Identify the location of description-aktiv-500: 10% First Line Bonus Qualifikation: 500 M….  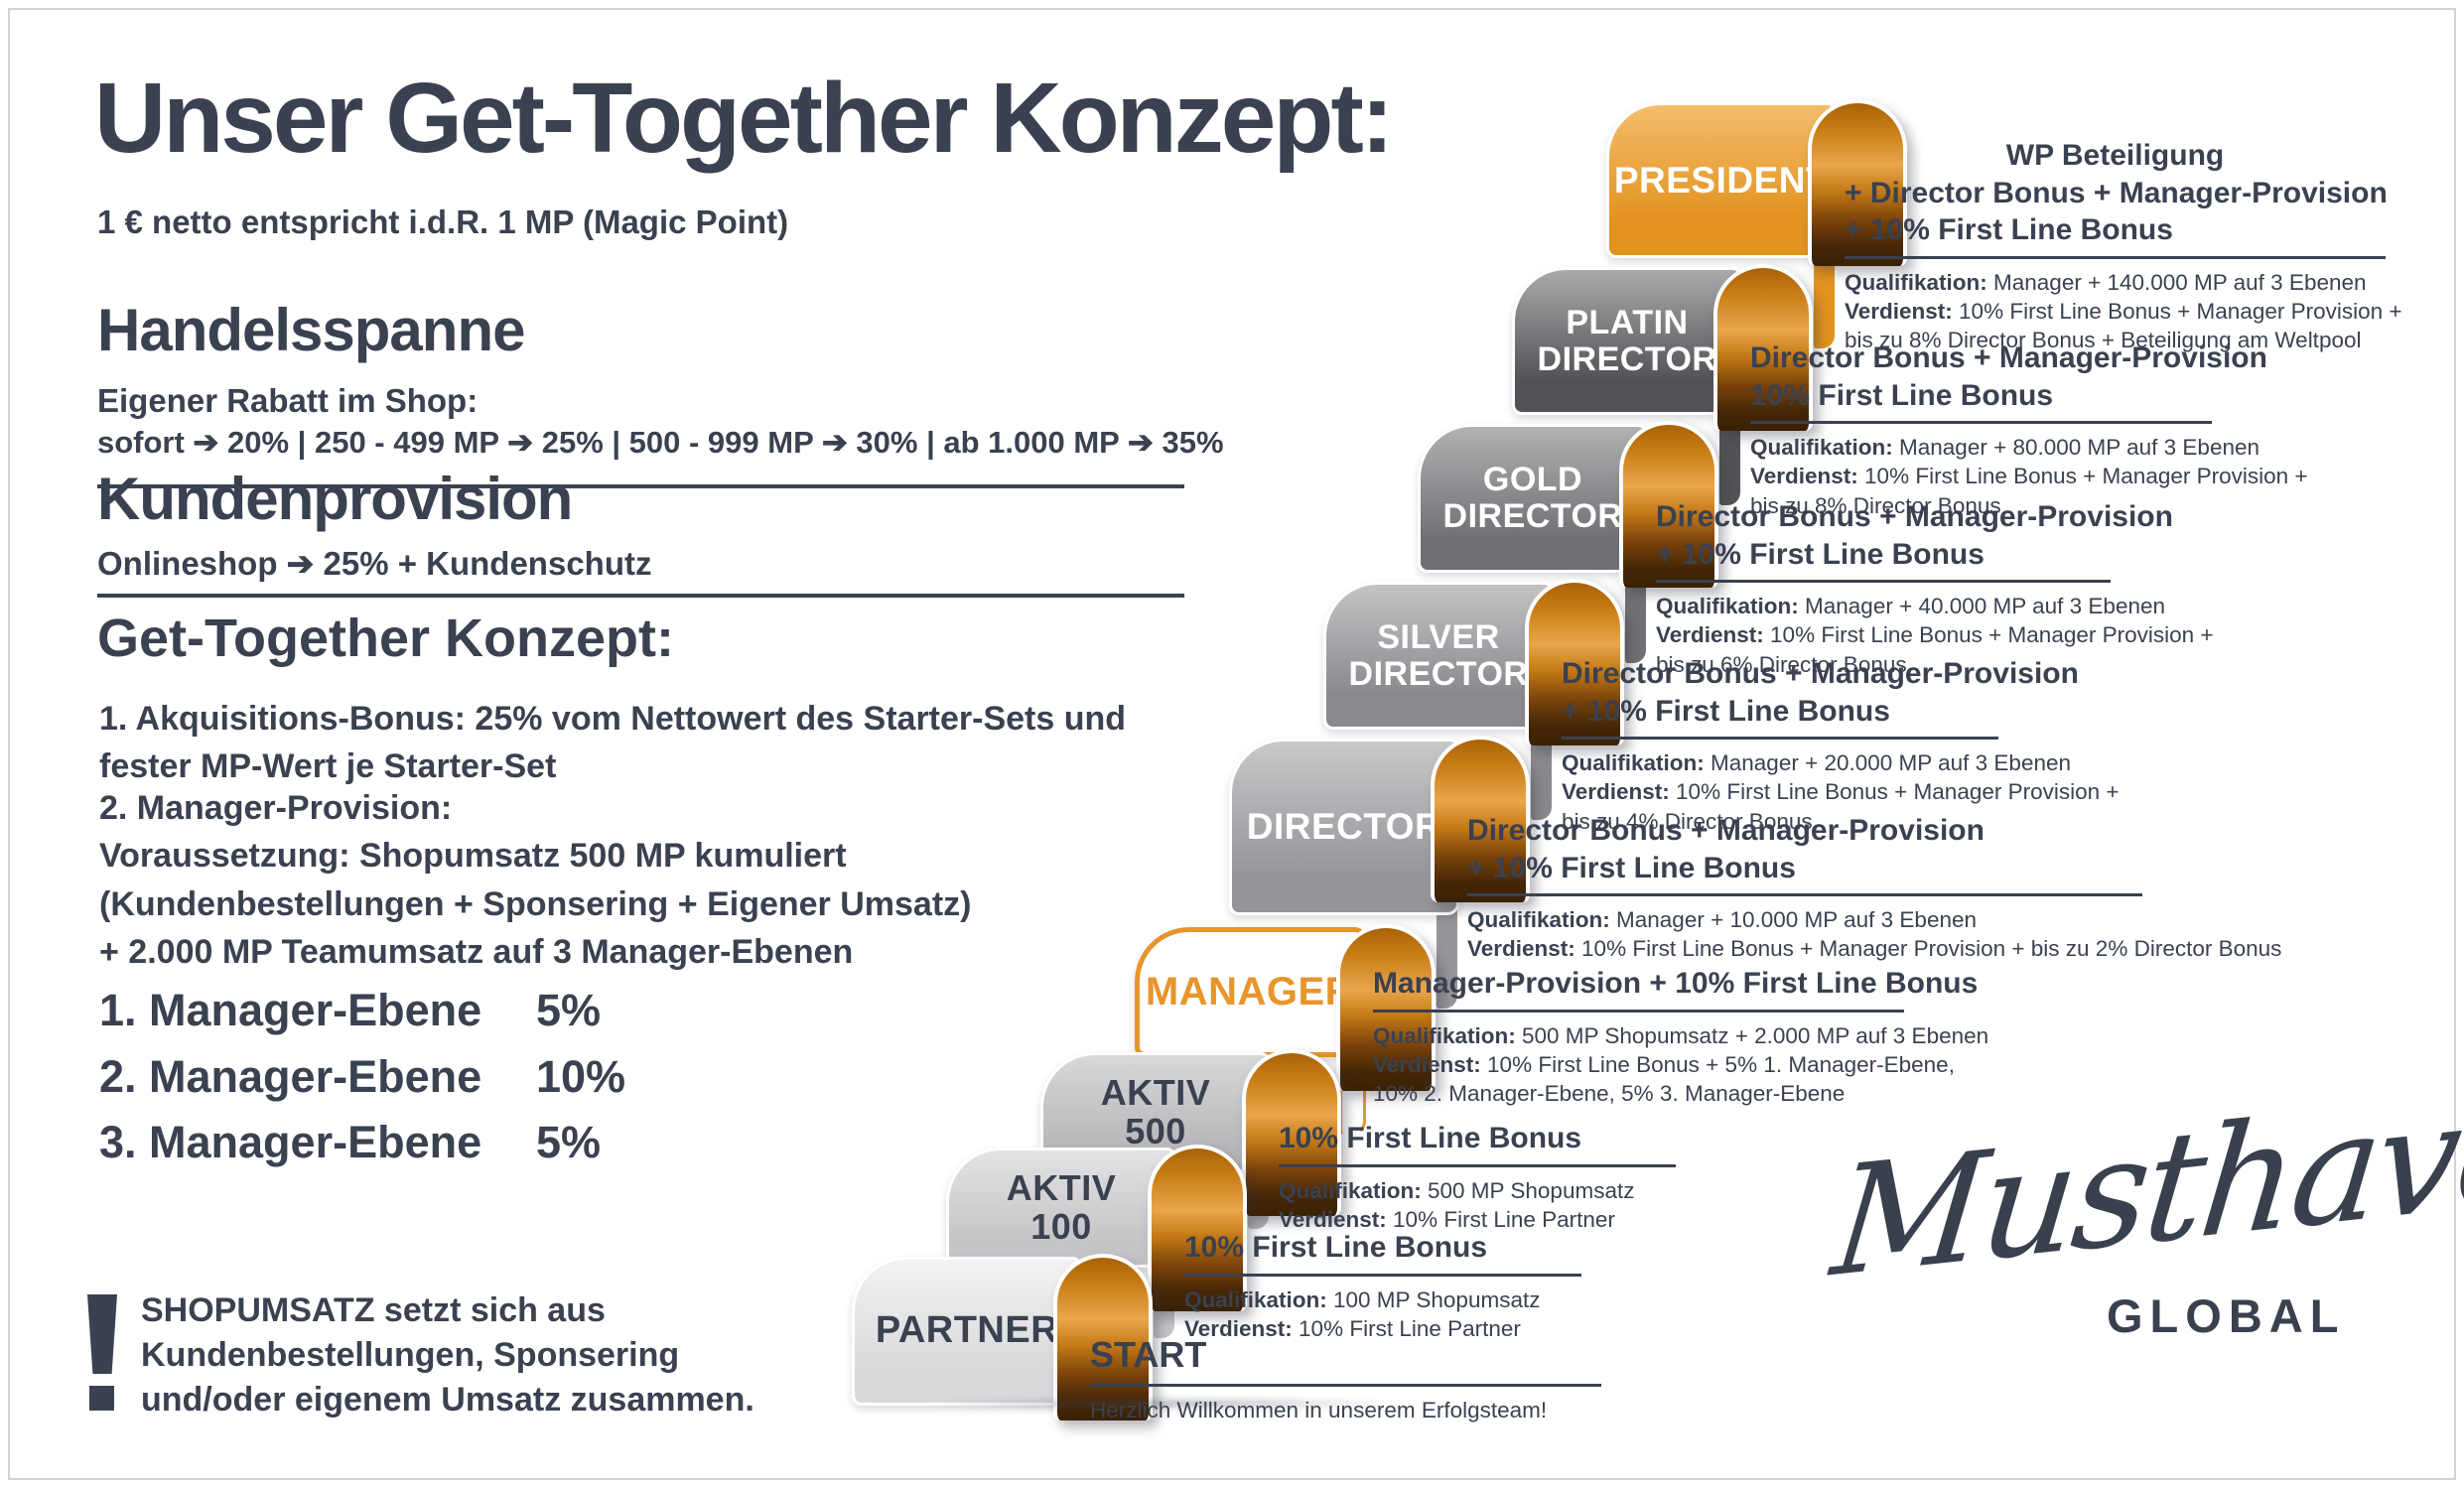
(1636, 1177).